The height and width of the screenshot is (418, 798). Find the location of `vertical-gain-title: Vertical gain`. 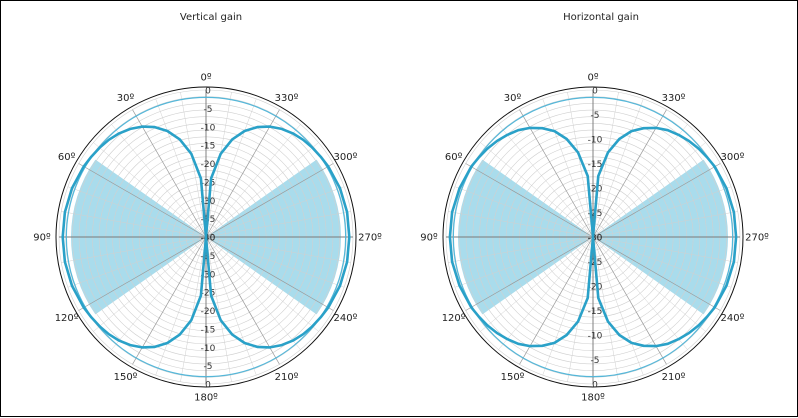

vertical-gain-title: Vertical gain is located at coordinates (211, 17).